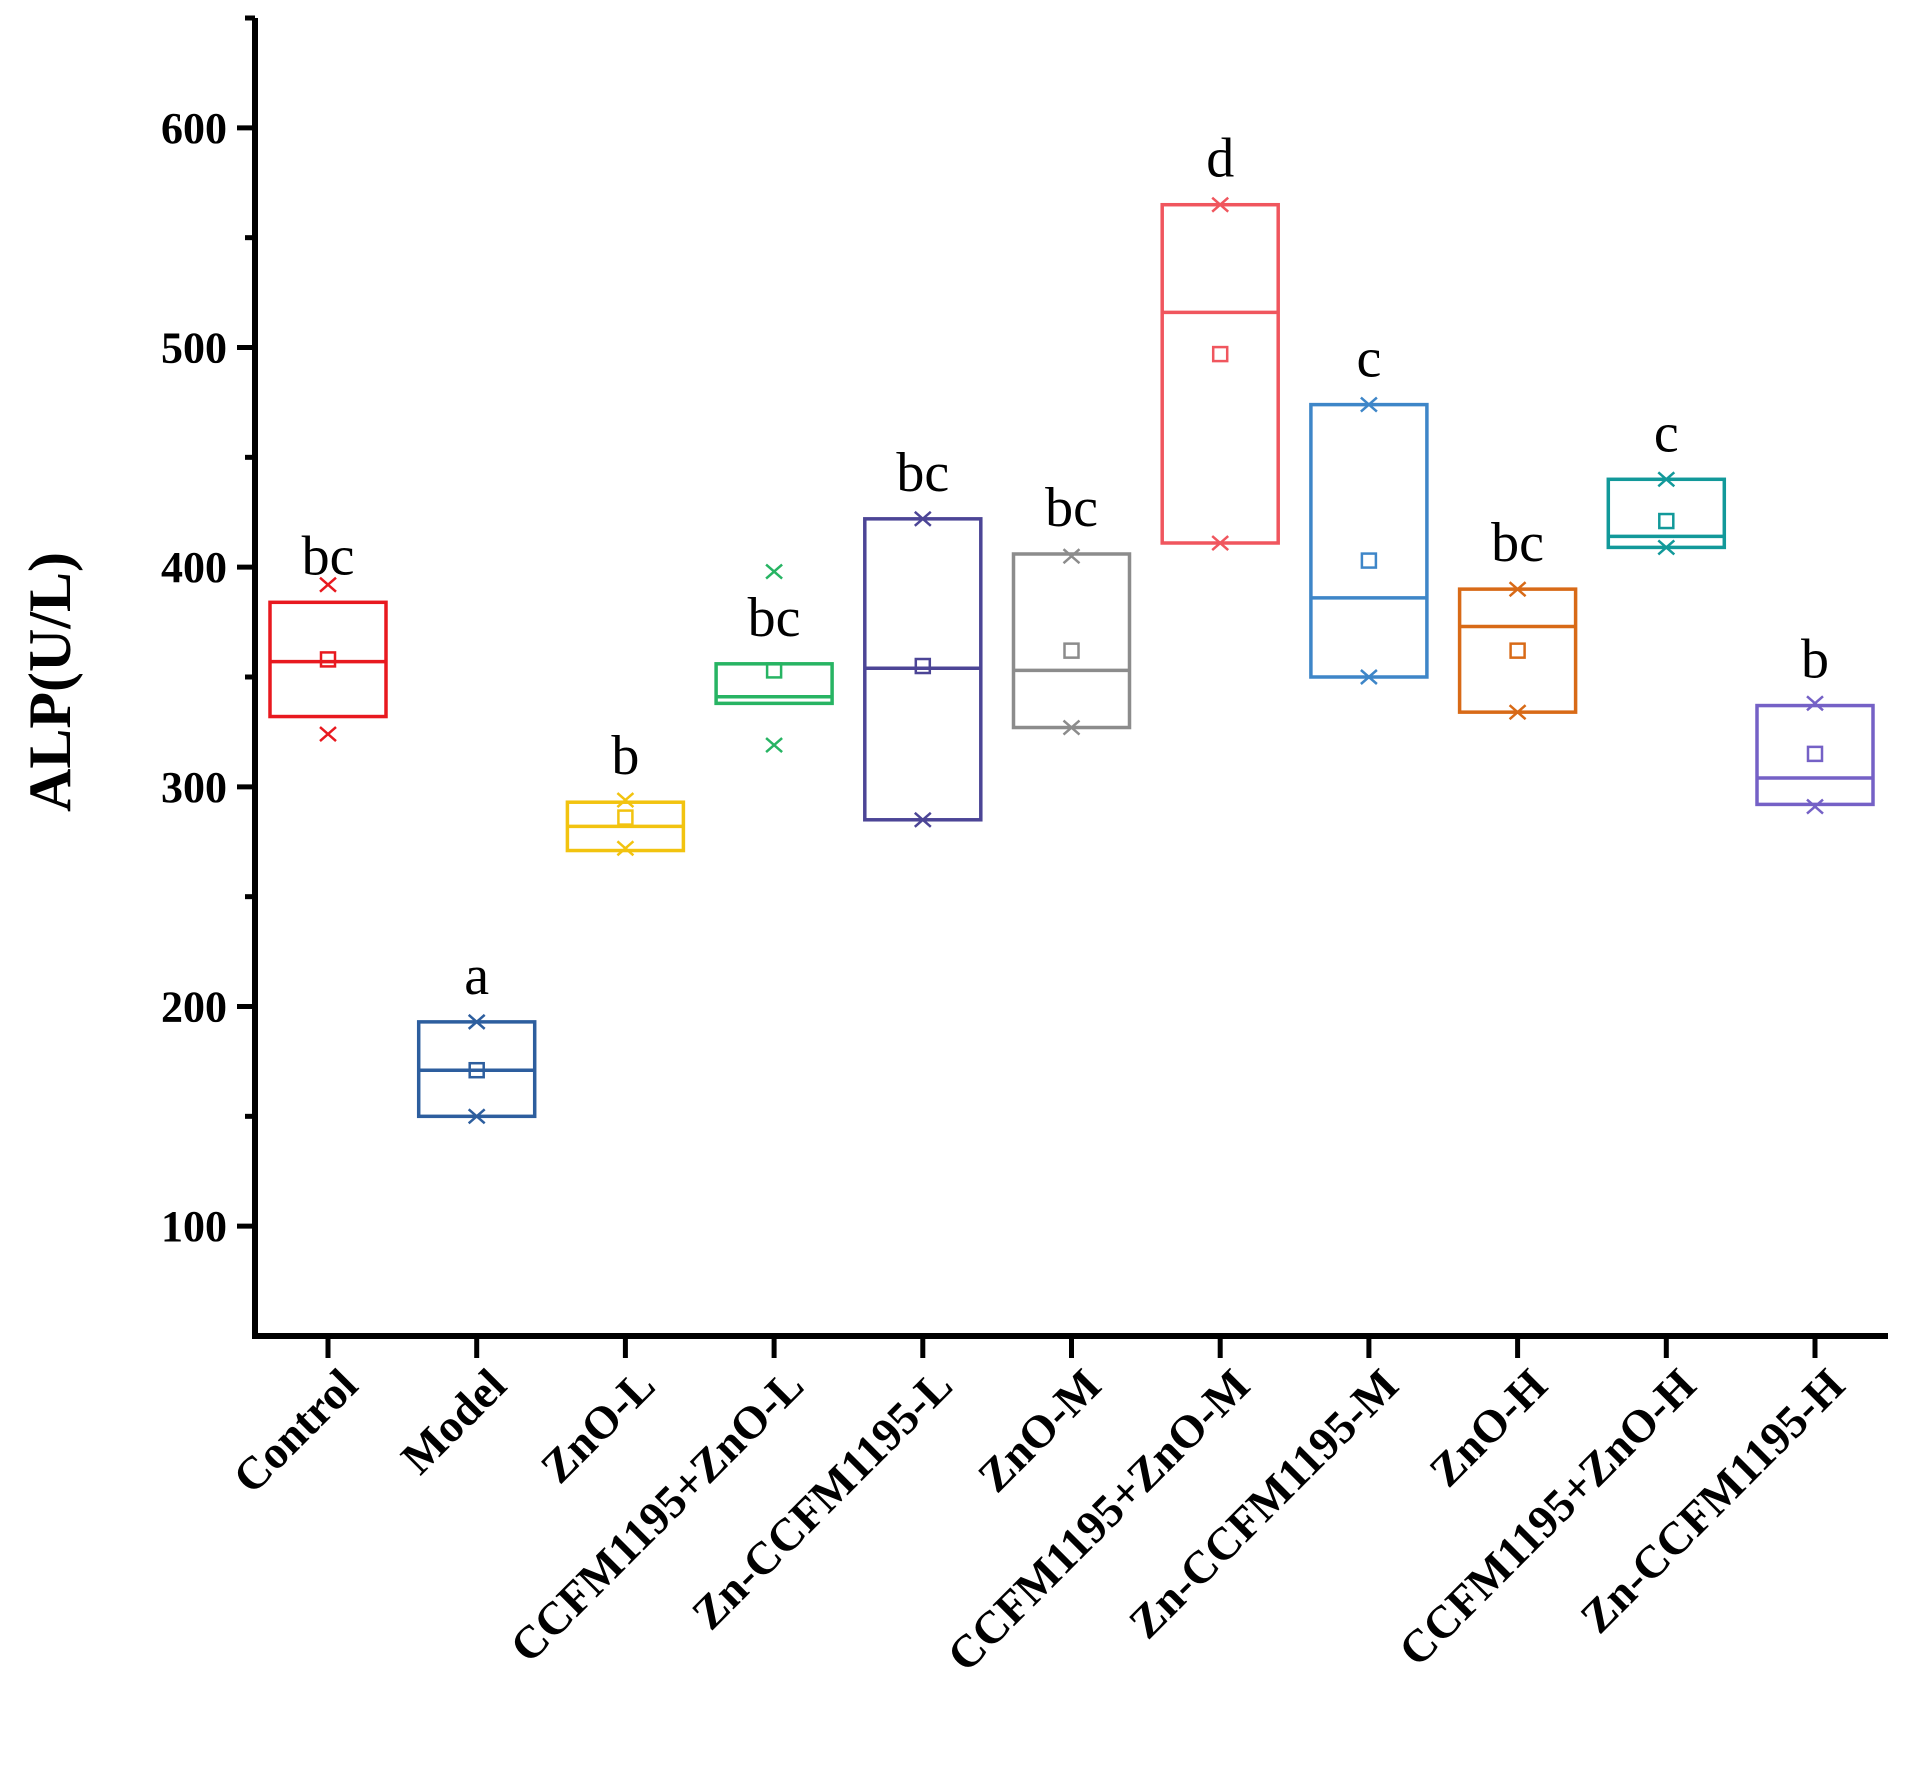 Image resolution: width=1927 pixels, height=1790 pixels. What do you see at coordinates (295, 1431) in the screenshot?
I see `x-tick-label: Control` at bounding box center [295, 1431].